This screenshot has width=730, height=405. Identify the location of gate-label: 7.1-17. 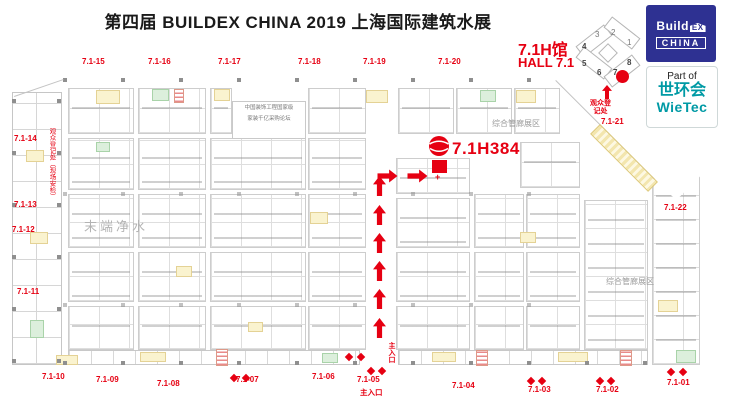
(229, 61).